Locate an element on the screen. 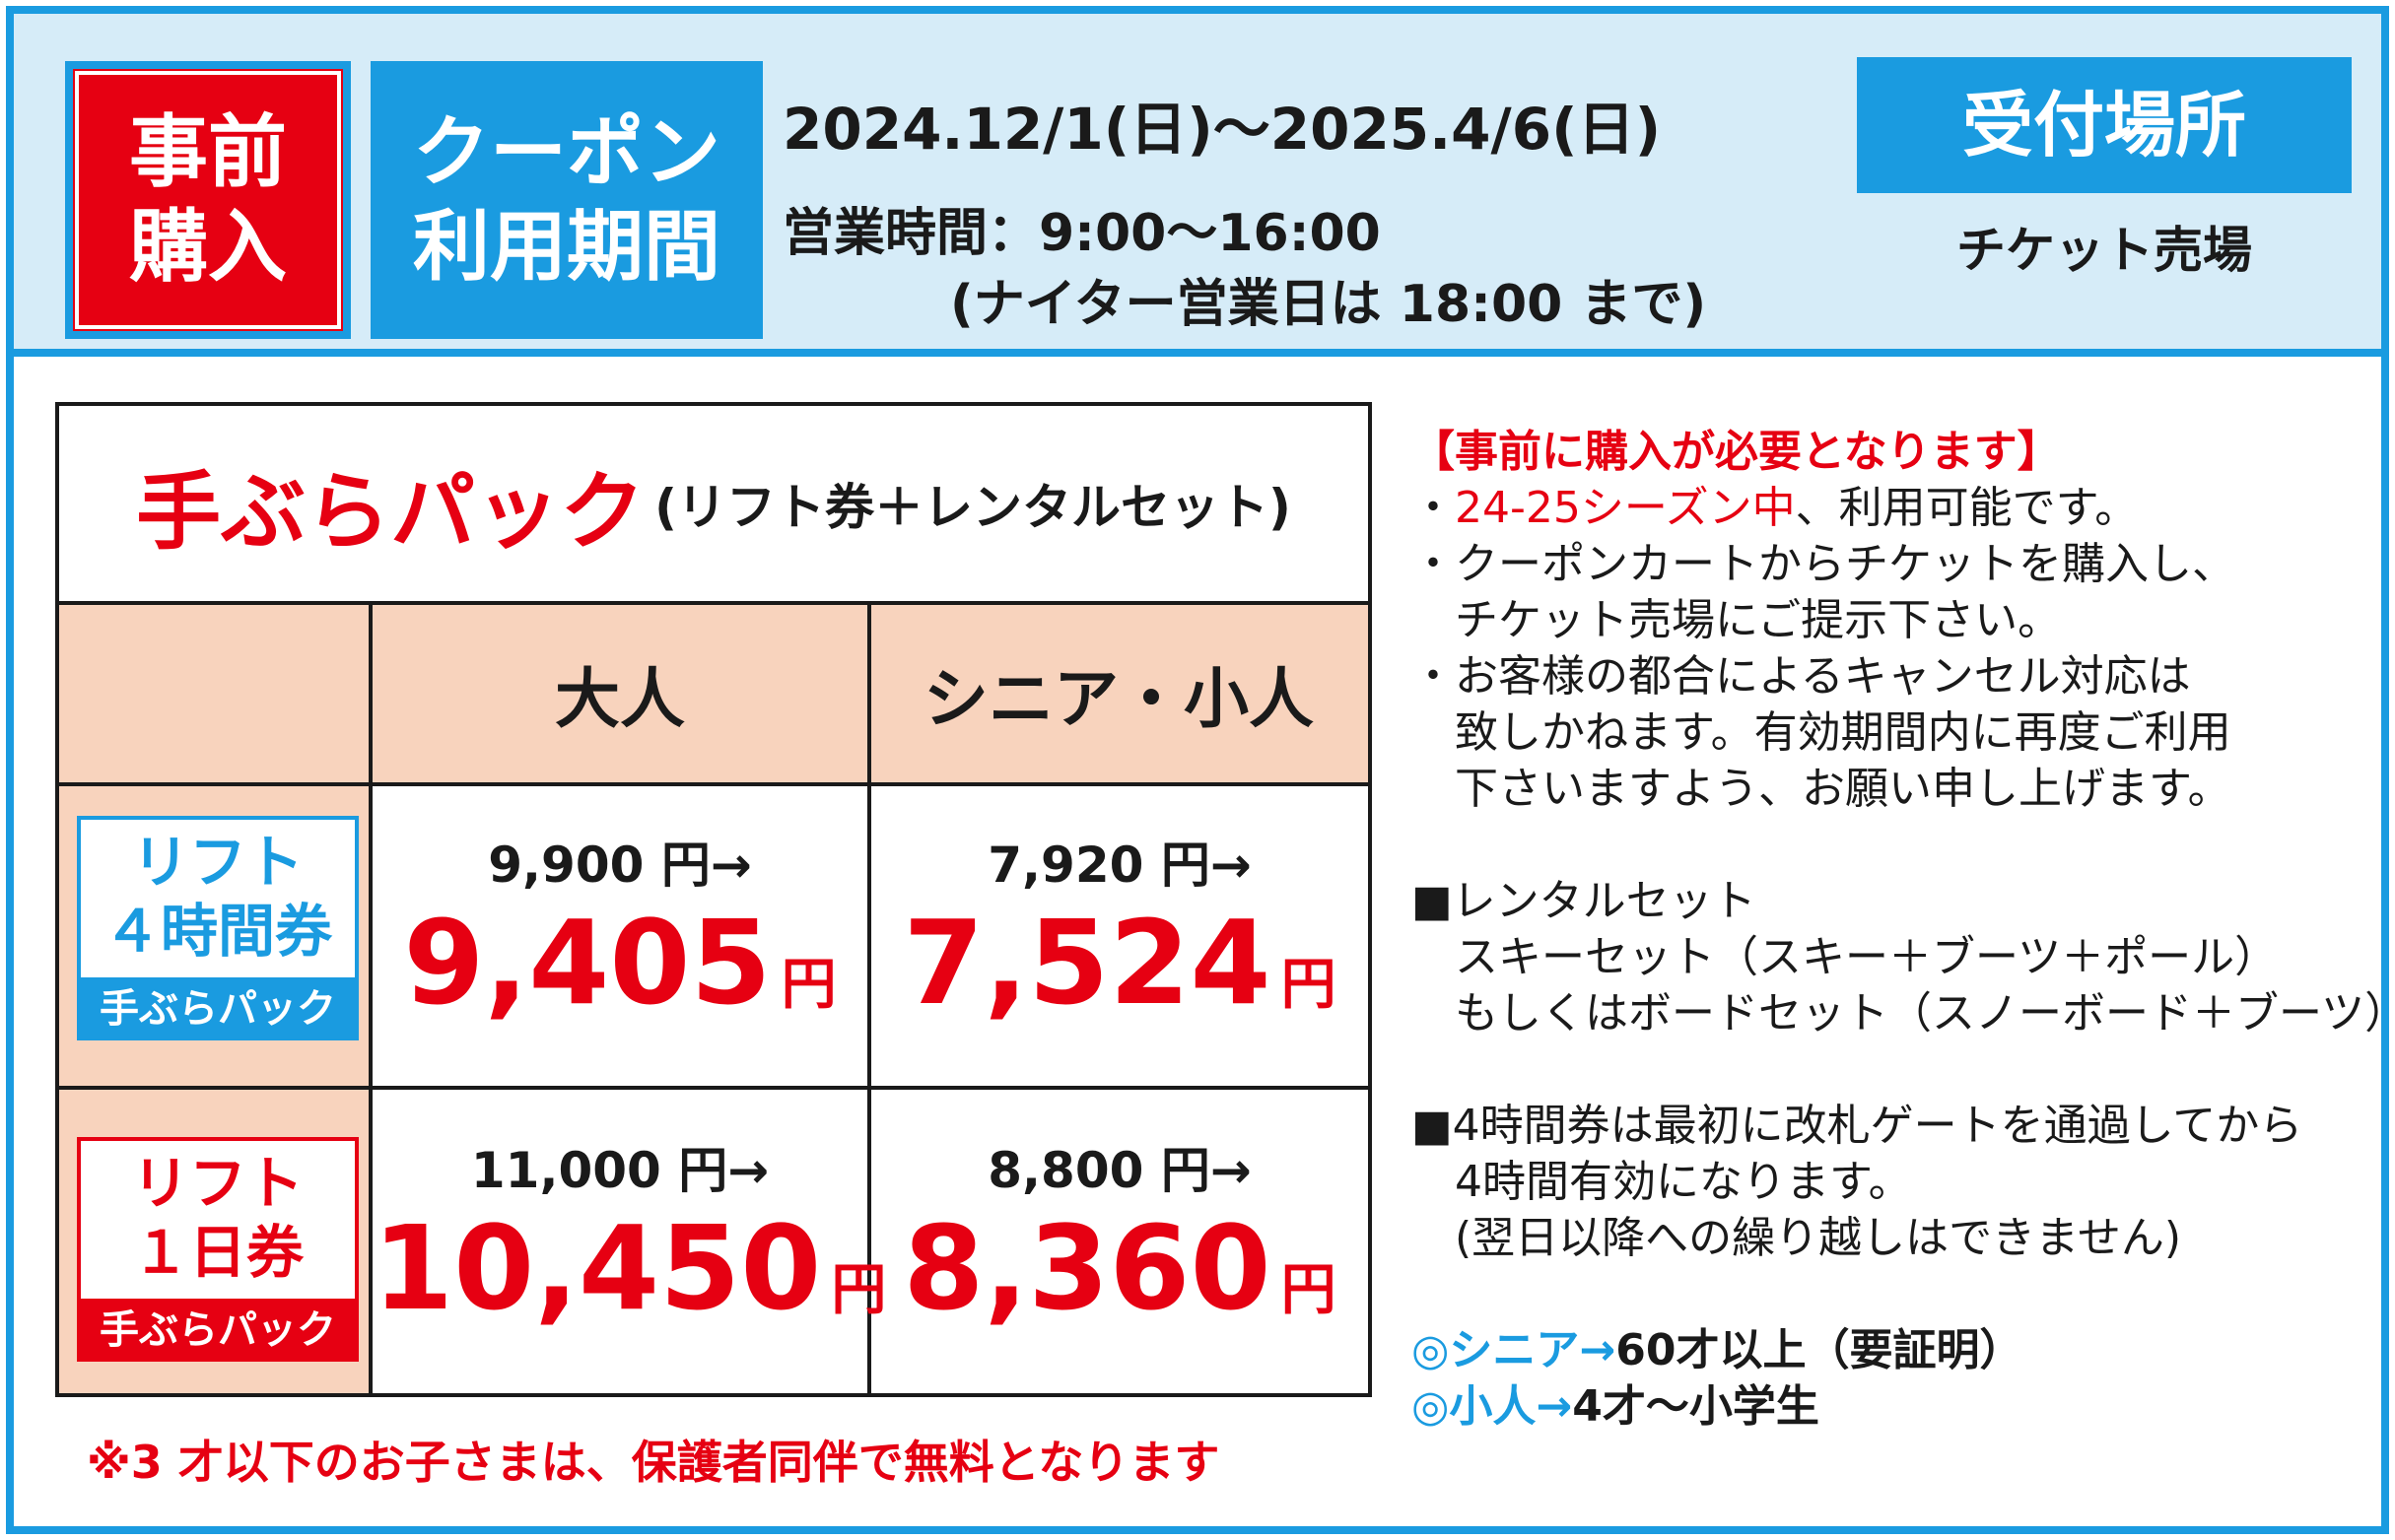 This screenshot has height=1540, width=2395. discount-price: 9,405 円 is located at coordinates (620, 963).